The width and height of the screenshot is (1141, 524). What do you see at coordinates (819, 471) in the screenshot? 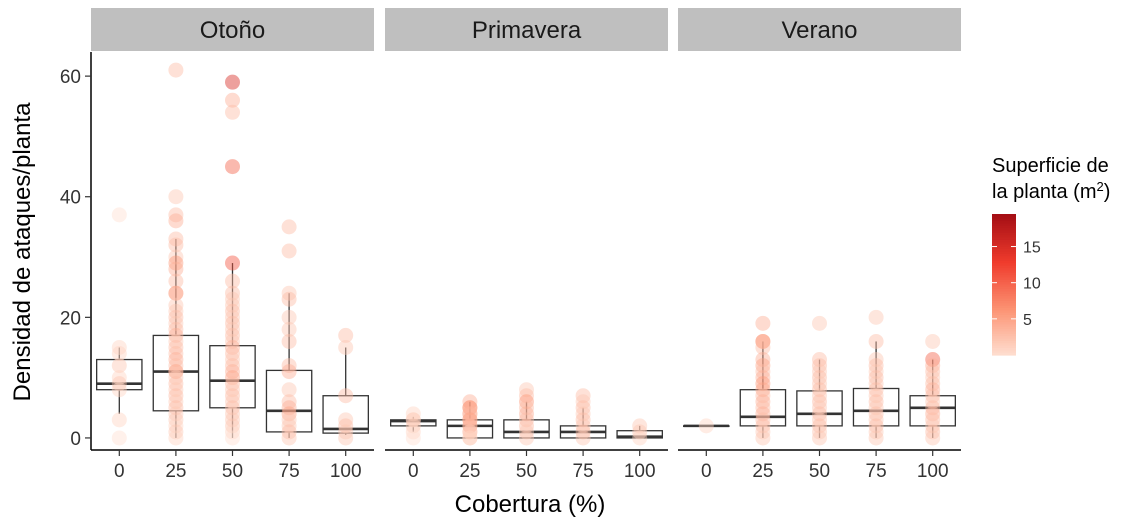
I see `x-tick-label: 50` at bounding box center [819, 471].